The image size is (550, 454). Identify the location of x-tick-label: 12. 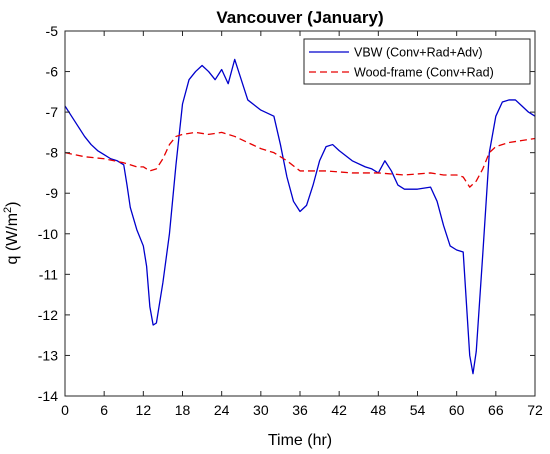
(144, 410).